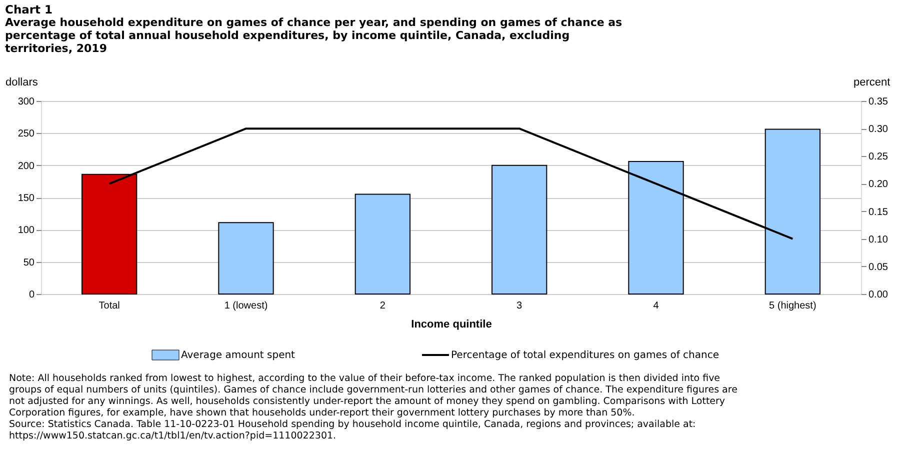 The image size is (902, 453). What do you see at coordinates (383, 306) in the screenshot?
I see `x-tick-label: 2` at bounding box center [383, 306].